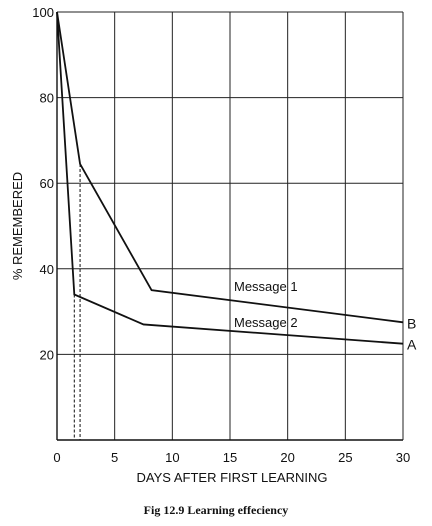  Describe the element at coordinates (266, 286) in the screenshot. I see `series-name-label: Message 1` at that location.